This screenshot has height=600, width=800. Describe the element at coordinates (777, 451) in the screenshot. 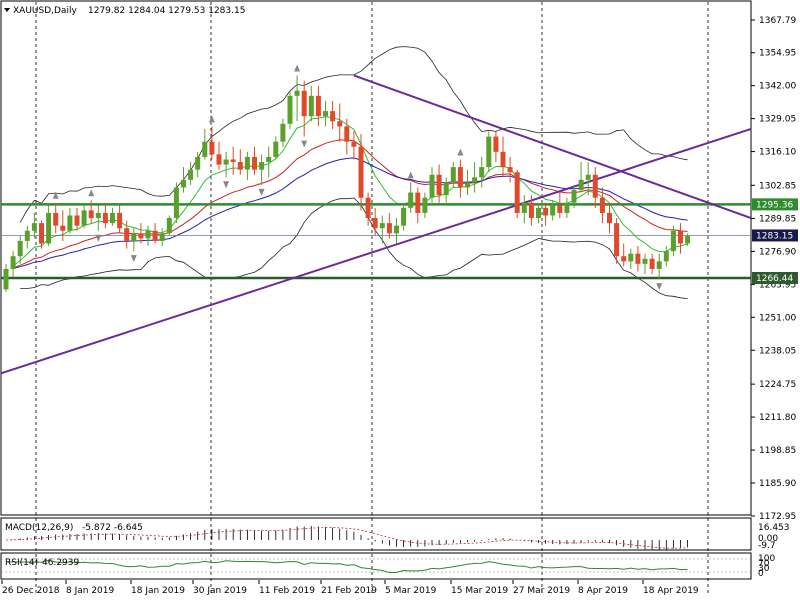

I see `price-tick-label: 1198.85` at that location.